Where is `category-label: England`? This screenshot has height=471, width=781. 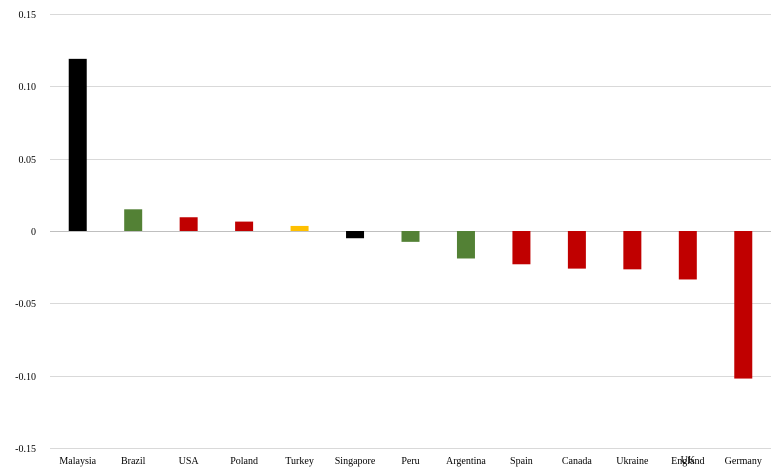 category-label: England is located at coordinates (687, 461).